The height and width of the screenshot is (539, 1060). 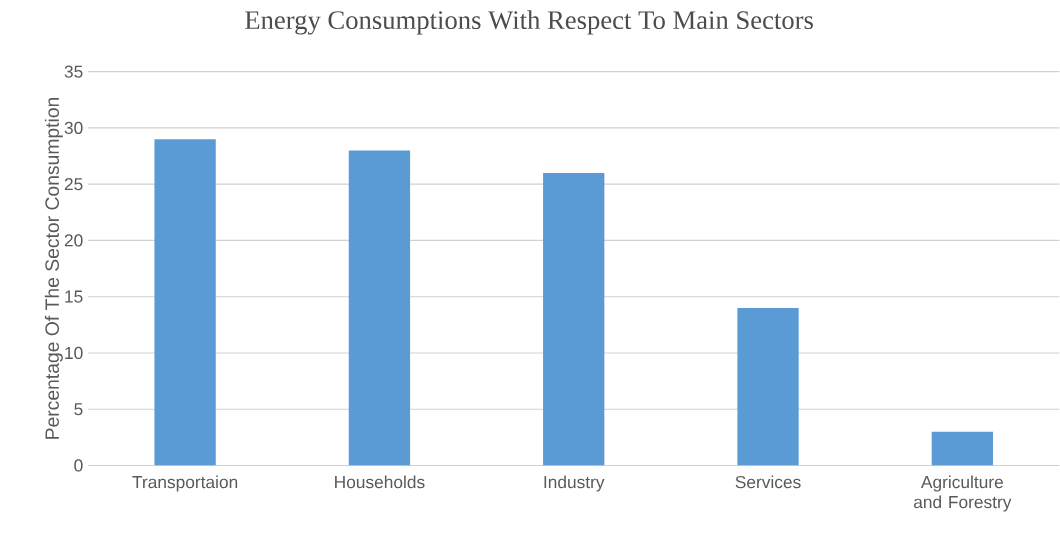 I want to click on y-tick-label: 35, so click(x=73, y=71).